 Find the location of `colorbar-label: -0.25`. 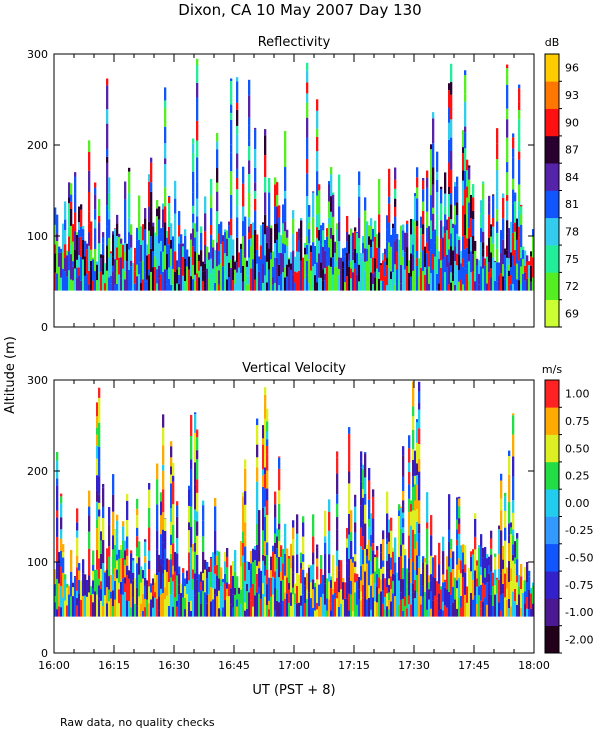

colorbar-label: -0.25 is located at coordinates (579, 530).